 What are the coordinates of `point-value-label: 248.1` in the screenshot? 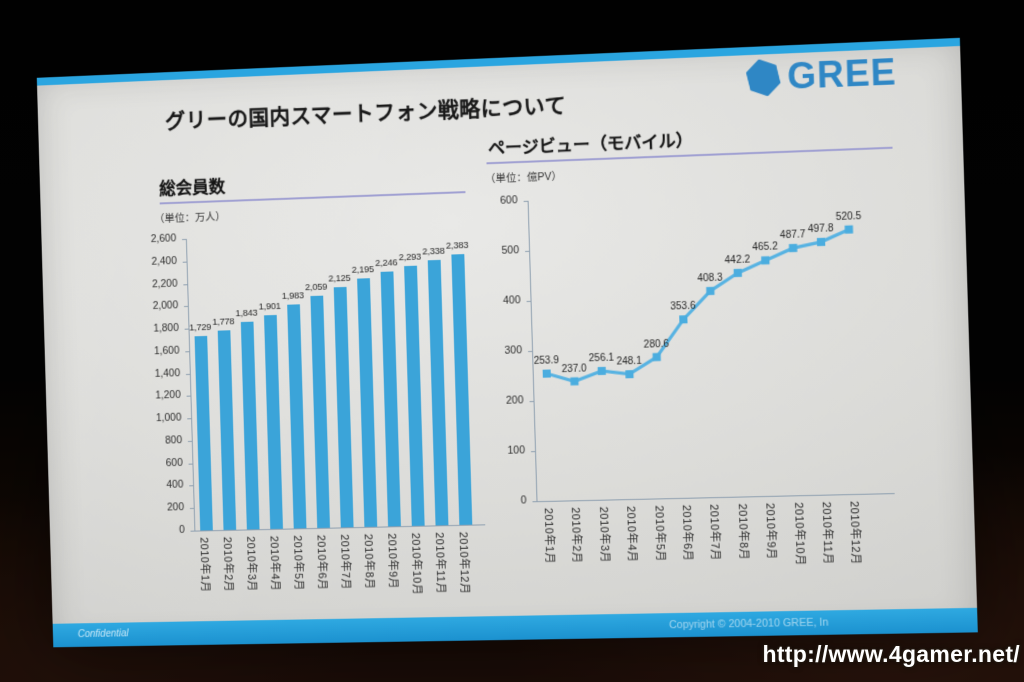 It's located at (629, 361).